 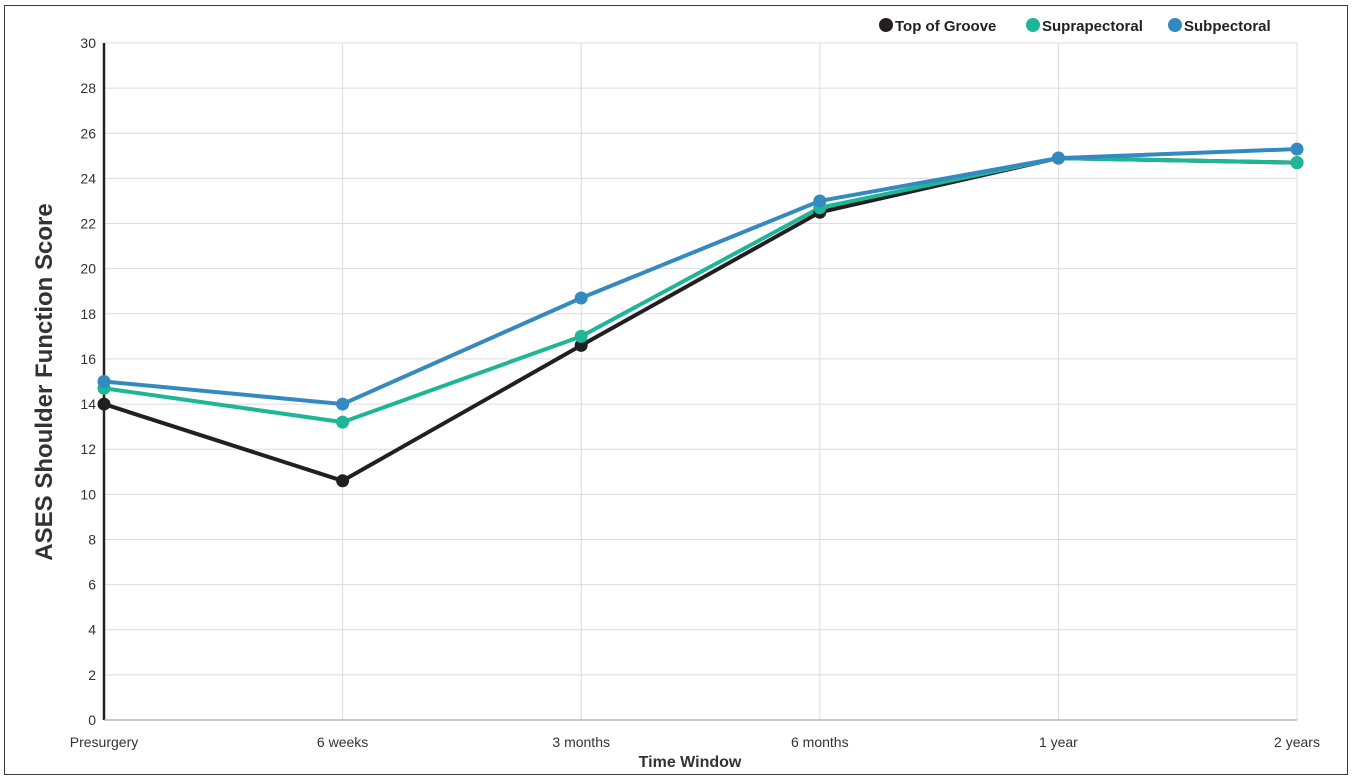 I want to click on y-tick-label: 6, so click(x=92, y=585).